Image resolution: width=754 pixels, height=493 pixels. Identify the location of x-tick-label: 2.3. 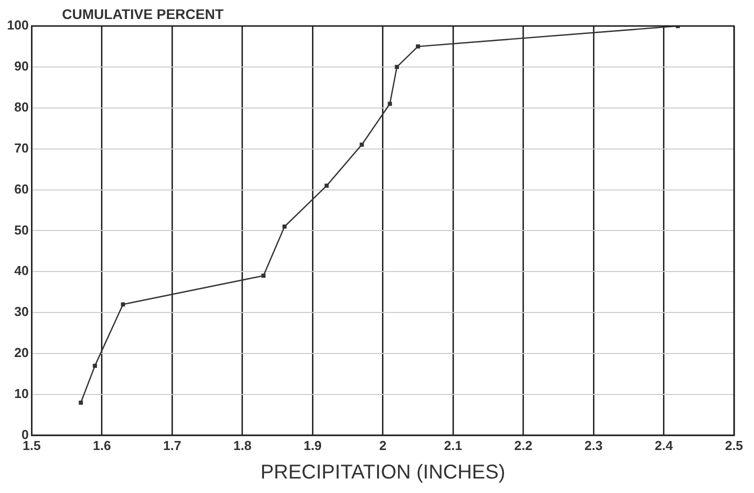
(593, 445).